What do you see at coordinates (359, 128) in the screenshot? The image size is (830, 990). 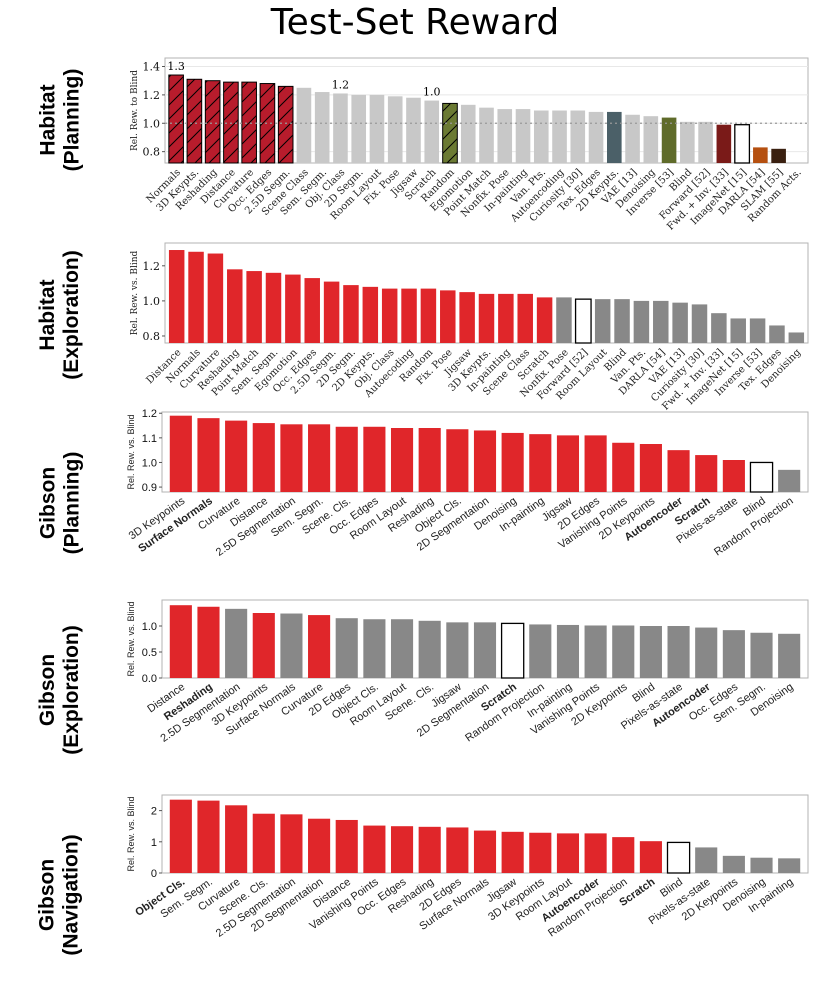 I see `bar-2d-segm` at bounding box center [359, 128].